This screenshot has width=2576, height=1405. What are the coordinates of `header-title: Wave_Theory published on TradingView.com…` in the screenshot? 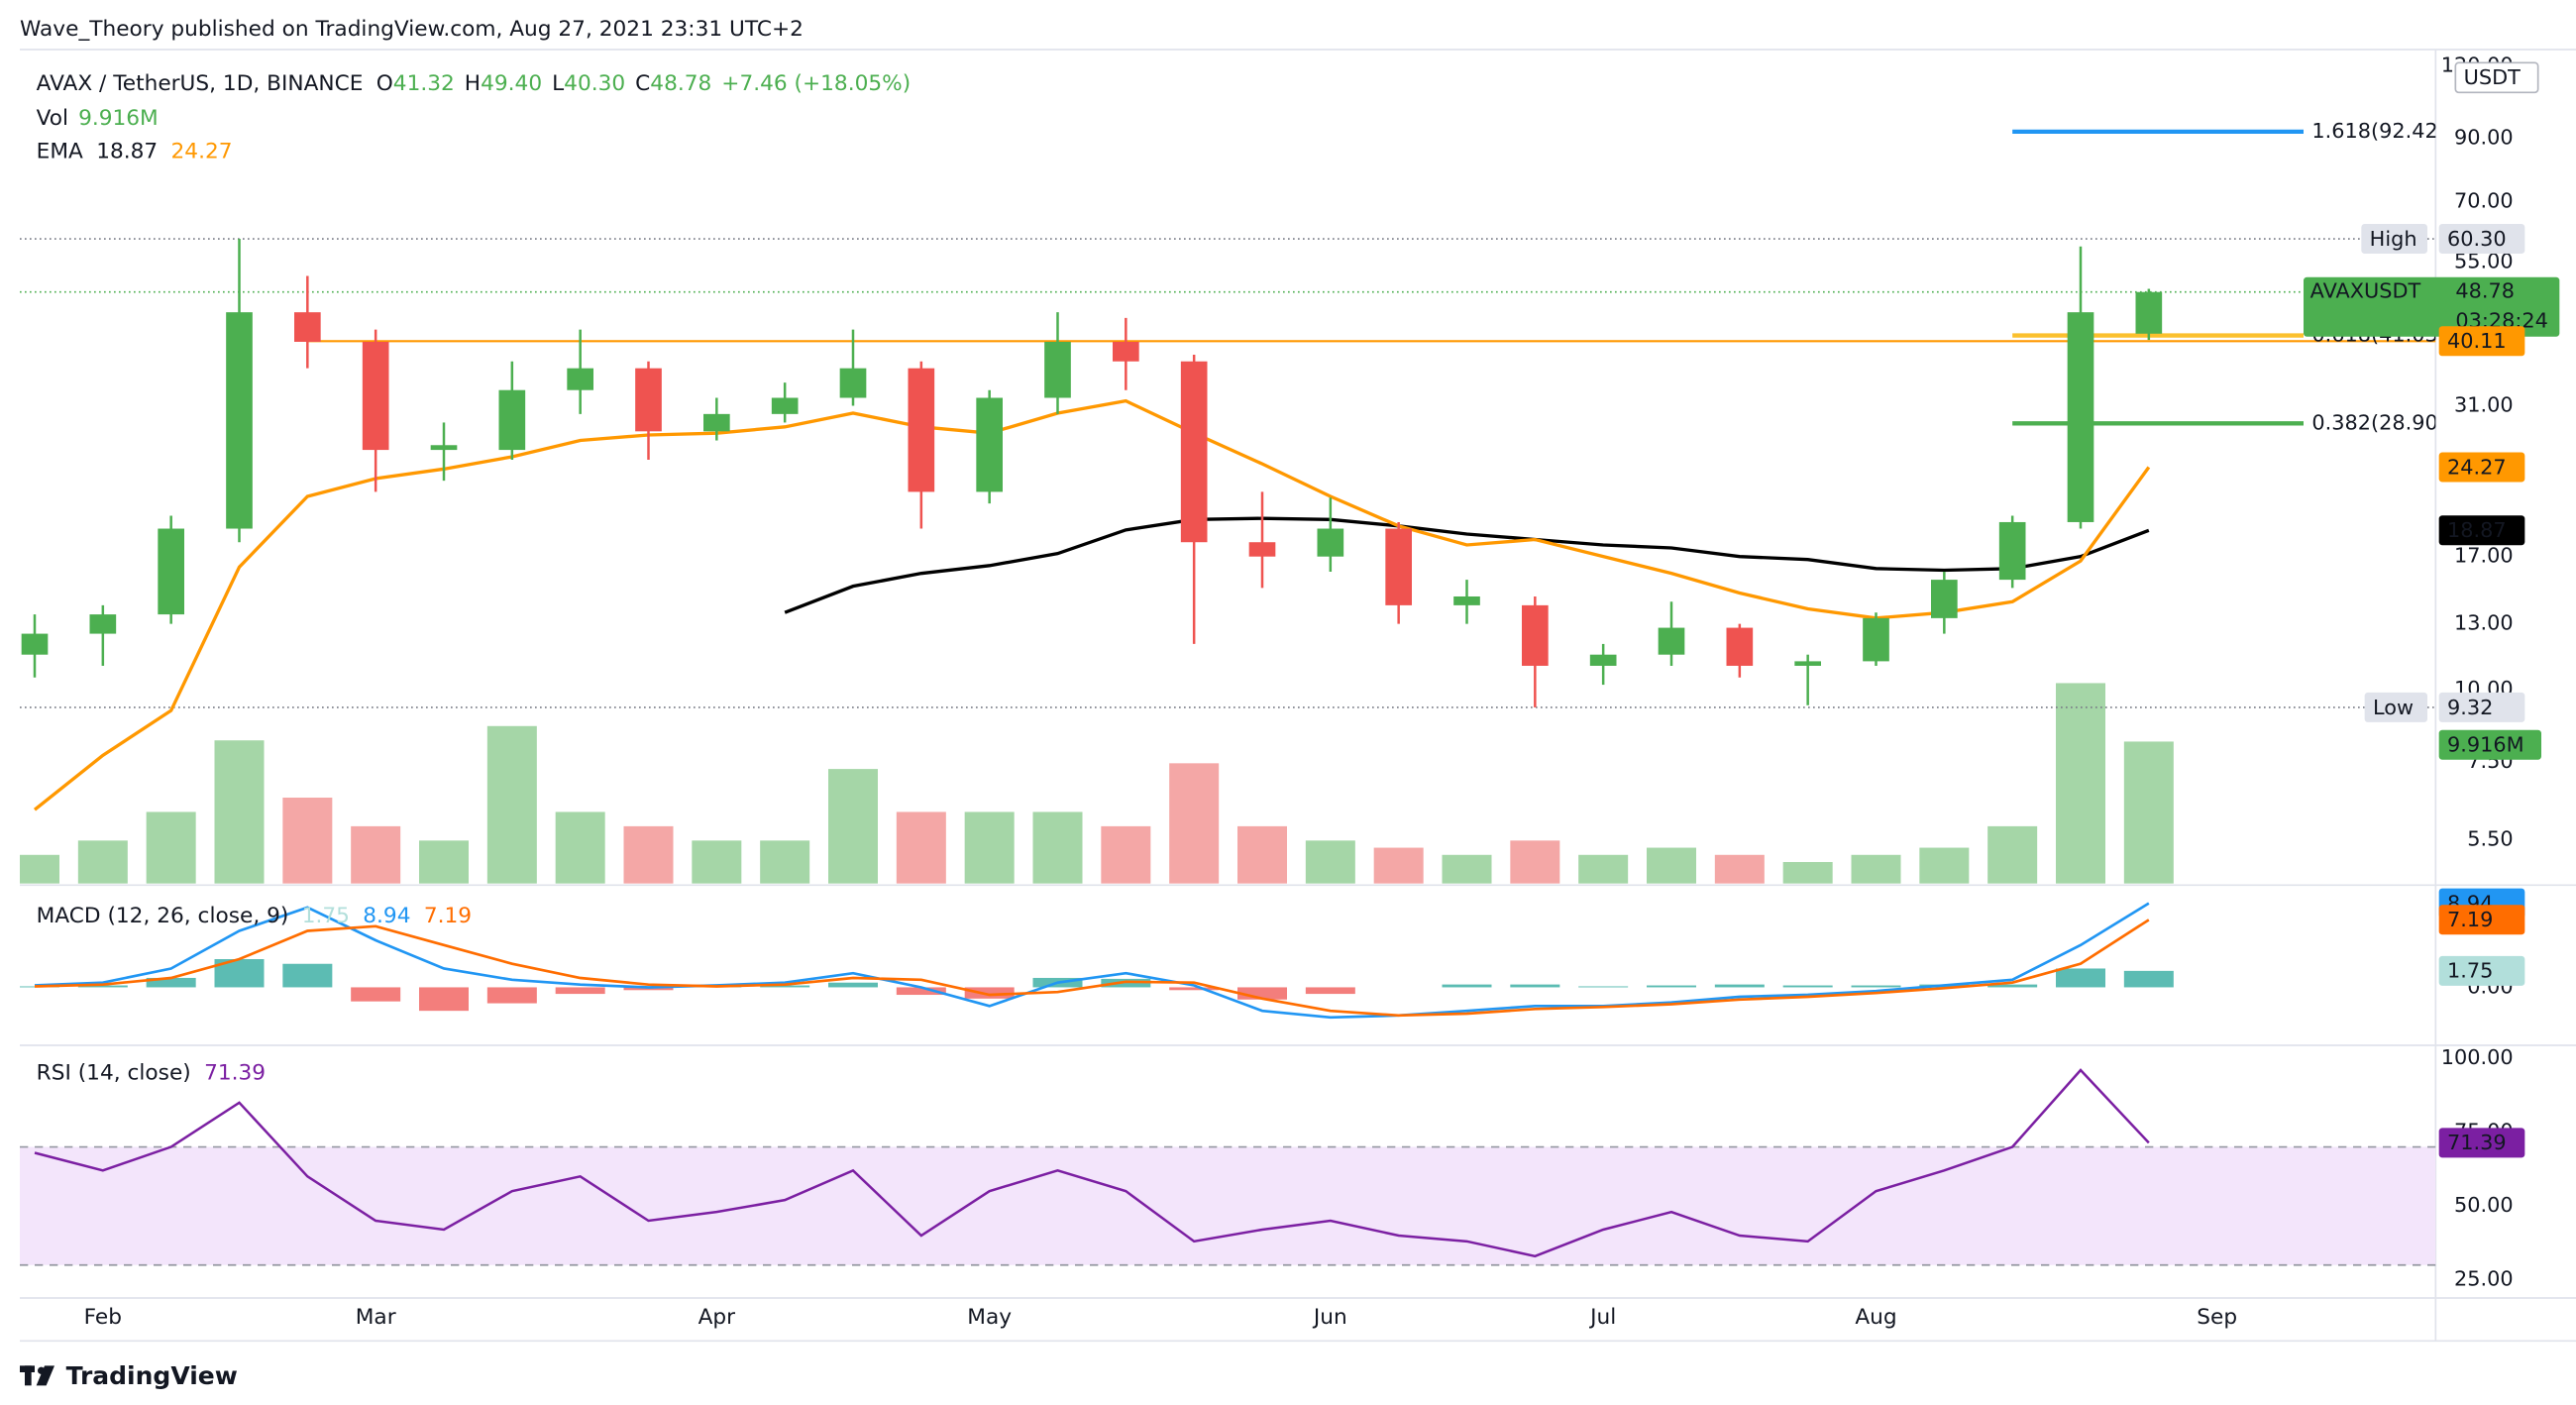 It's located at (412, 30).